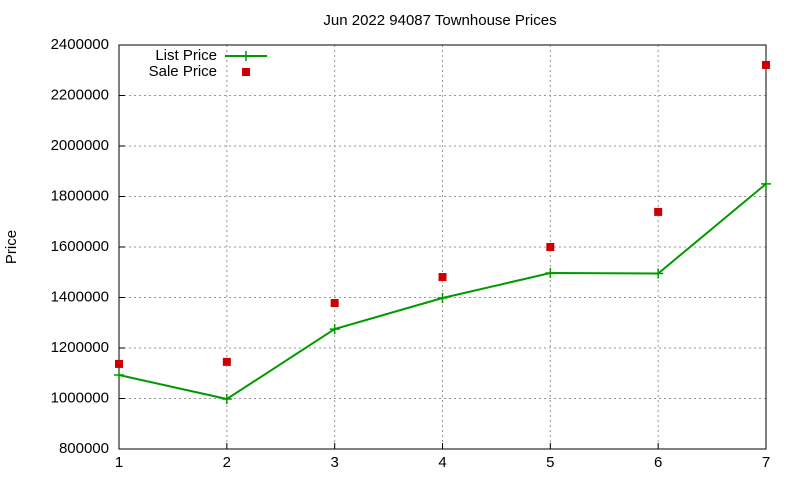  I want to click on y-axis-label: Price, so click(11, 247).